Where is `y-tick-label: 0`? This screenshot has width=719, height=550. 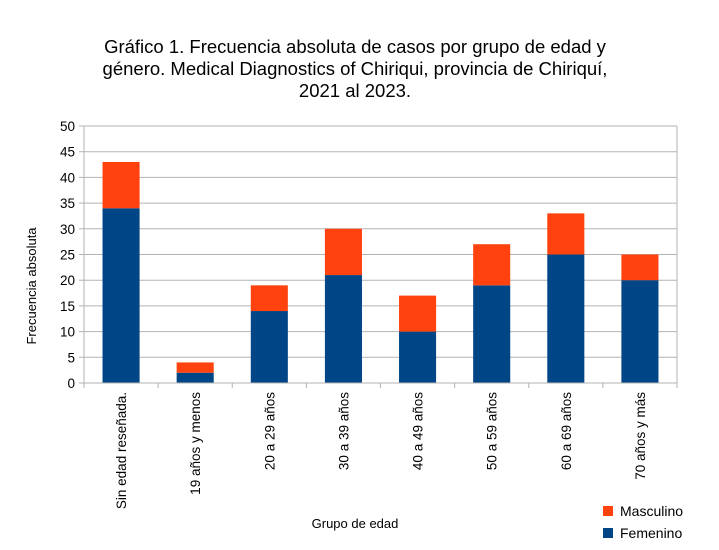
y-tick-label: 0 is located at coordinates (71, 383).